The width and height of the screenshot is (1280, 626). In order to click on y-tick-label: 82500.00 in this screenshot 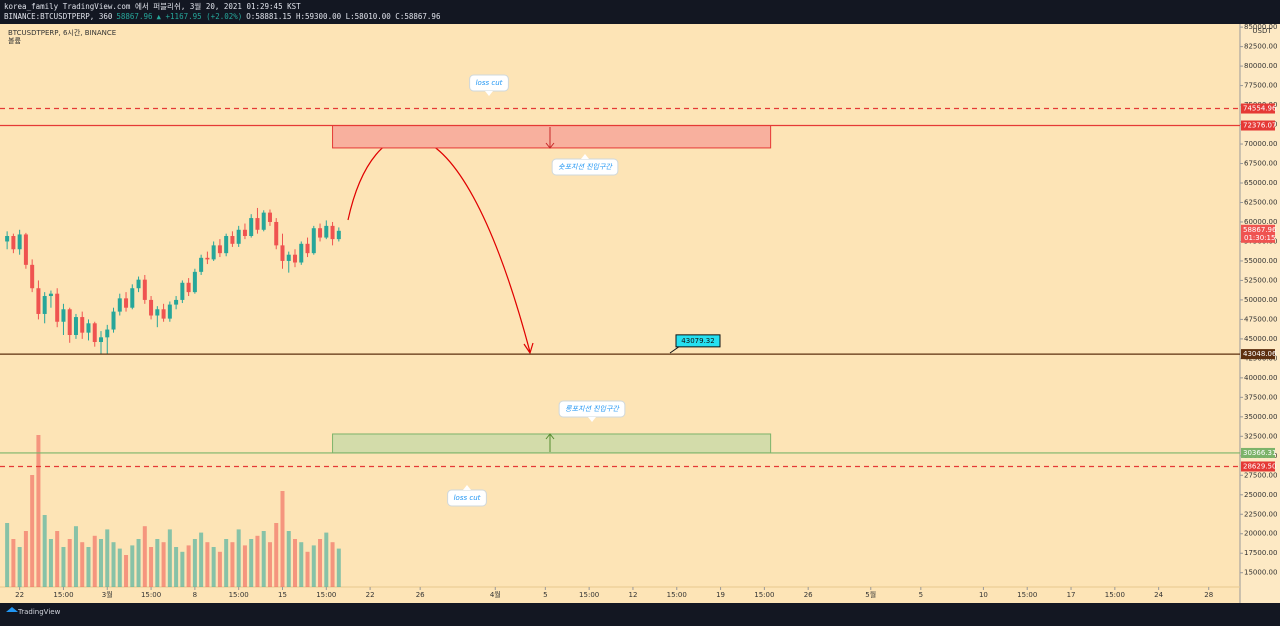, I will do `click(1260, 47)`.